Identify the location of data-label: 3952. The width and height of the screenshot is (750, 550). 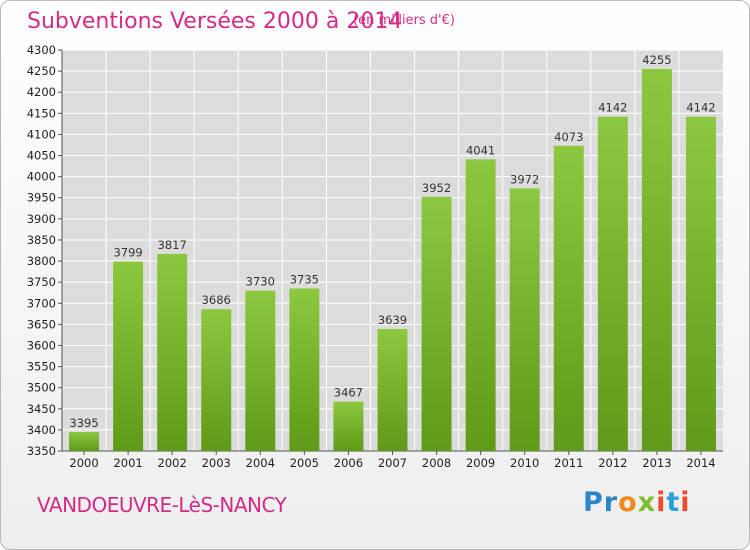
(436, 188).